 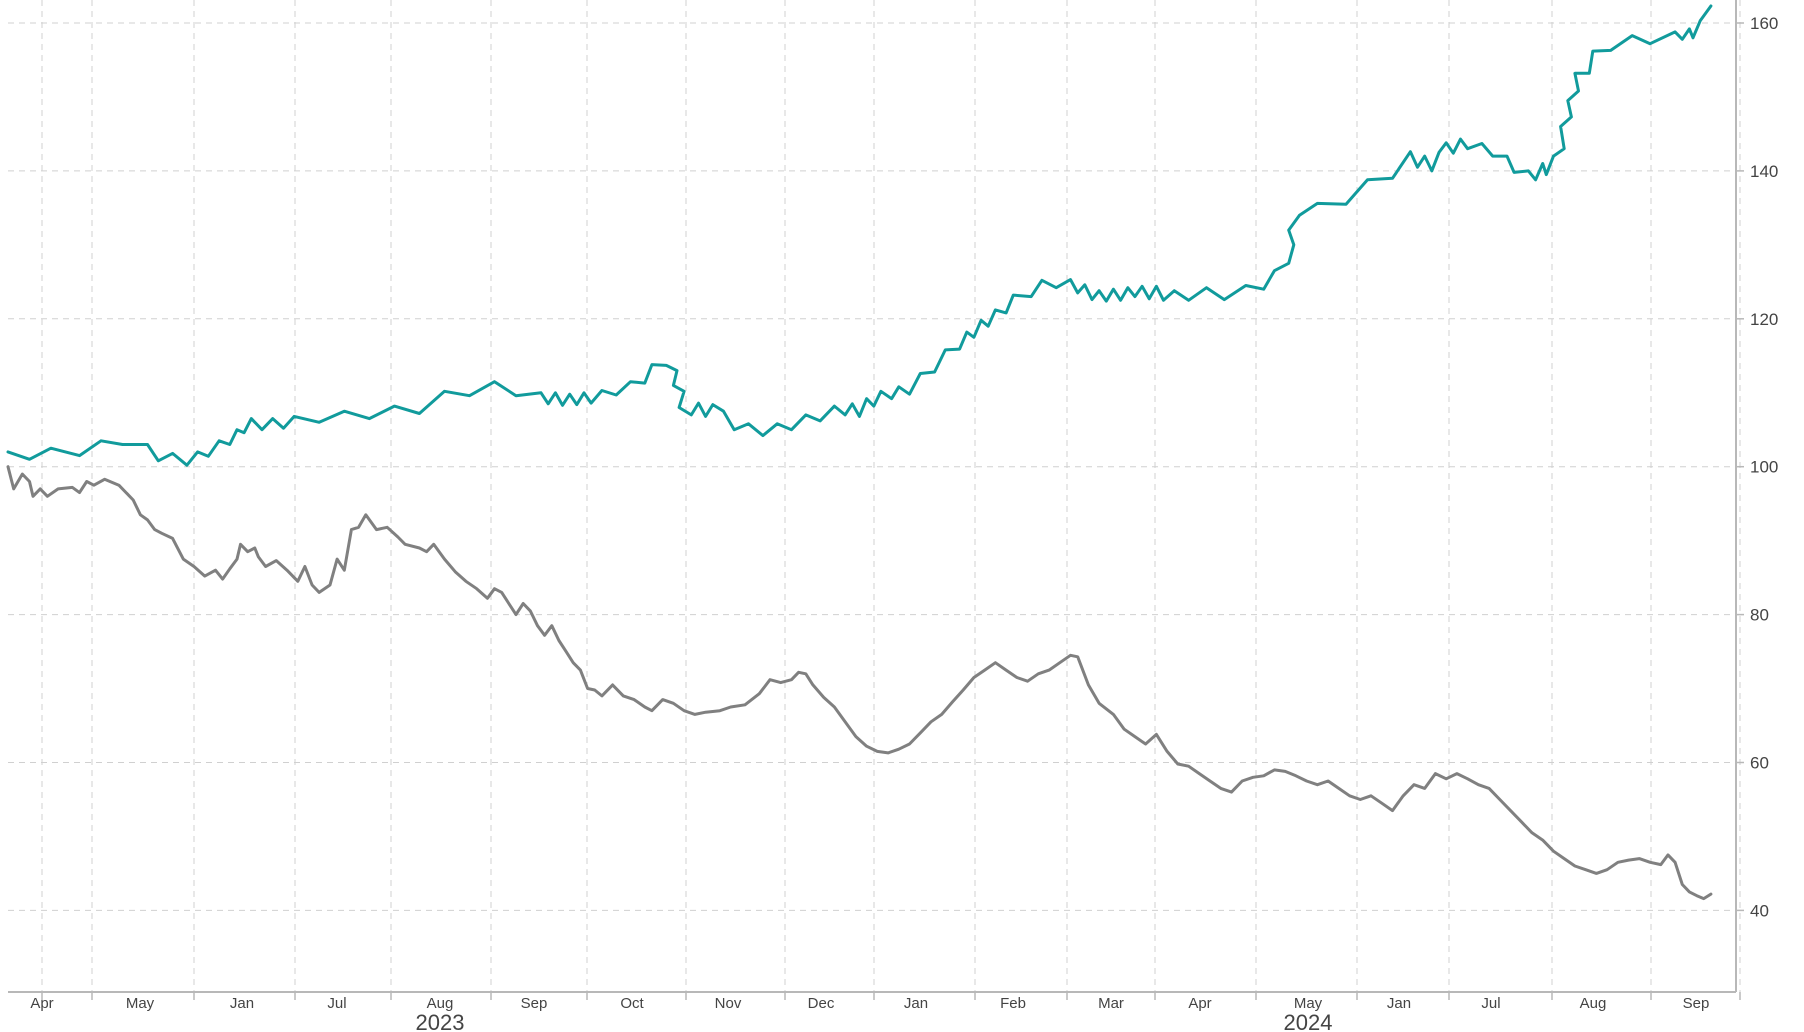 I want to click on y-tick-label: 80, so click(x=1759, y=615).